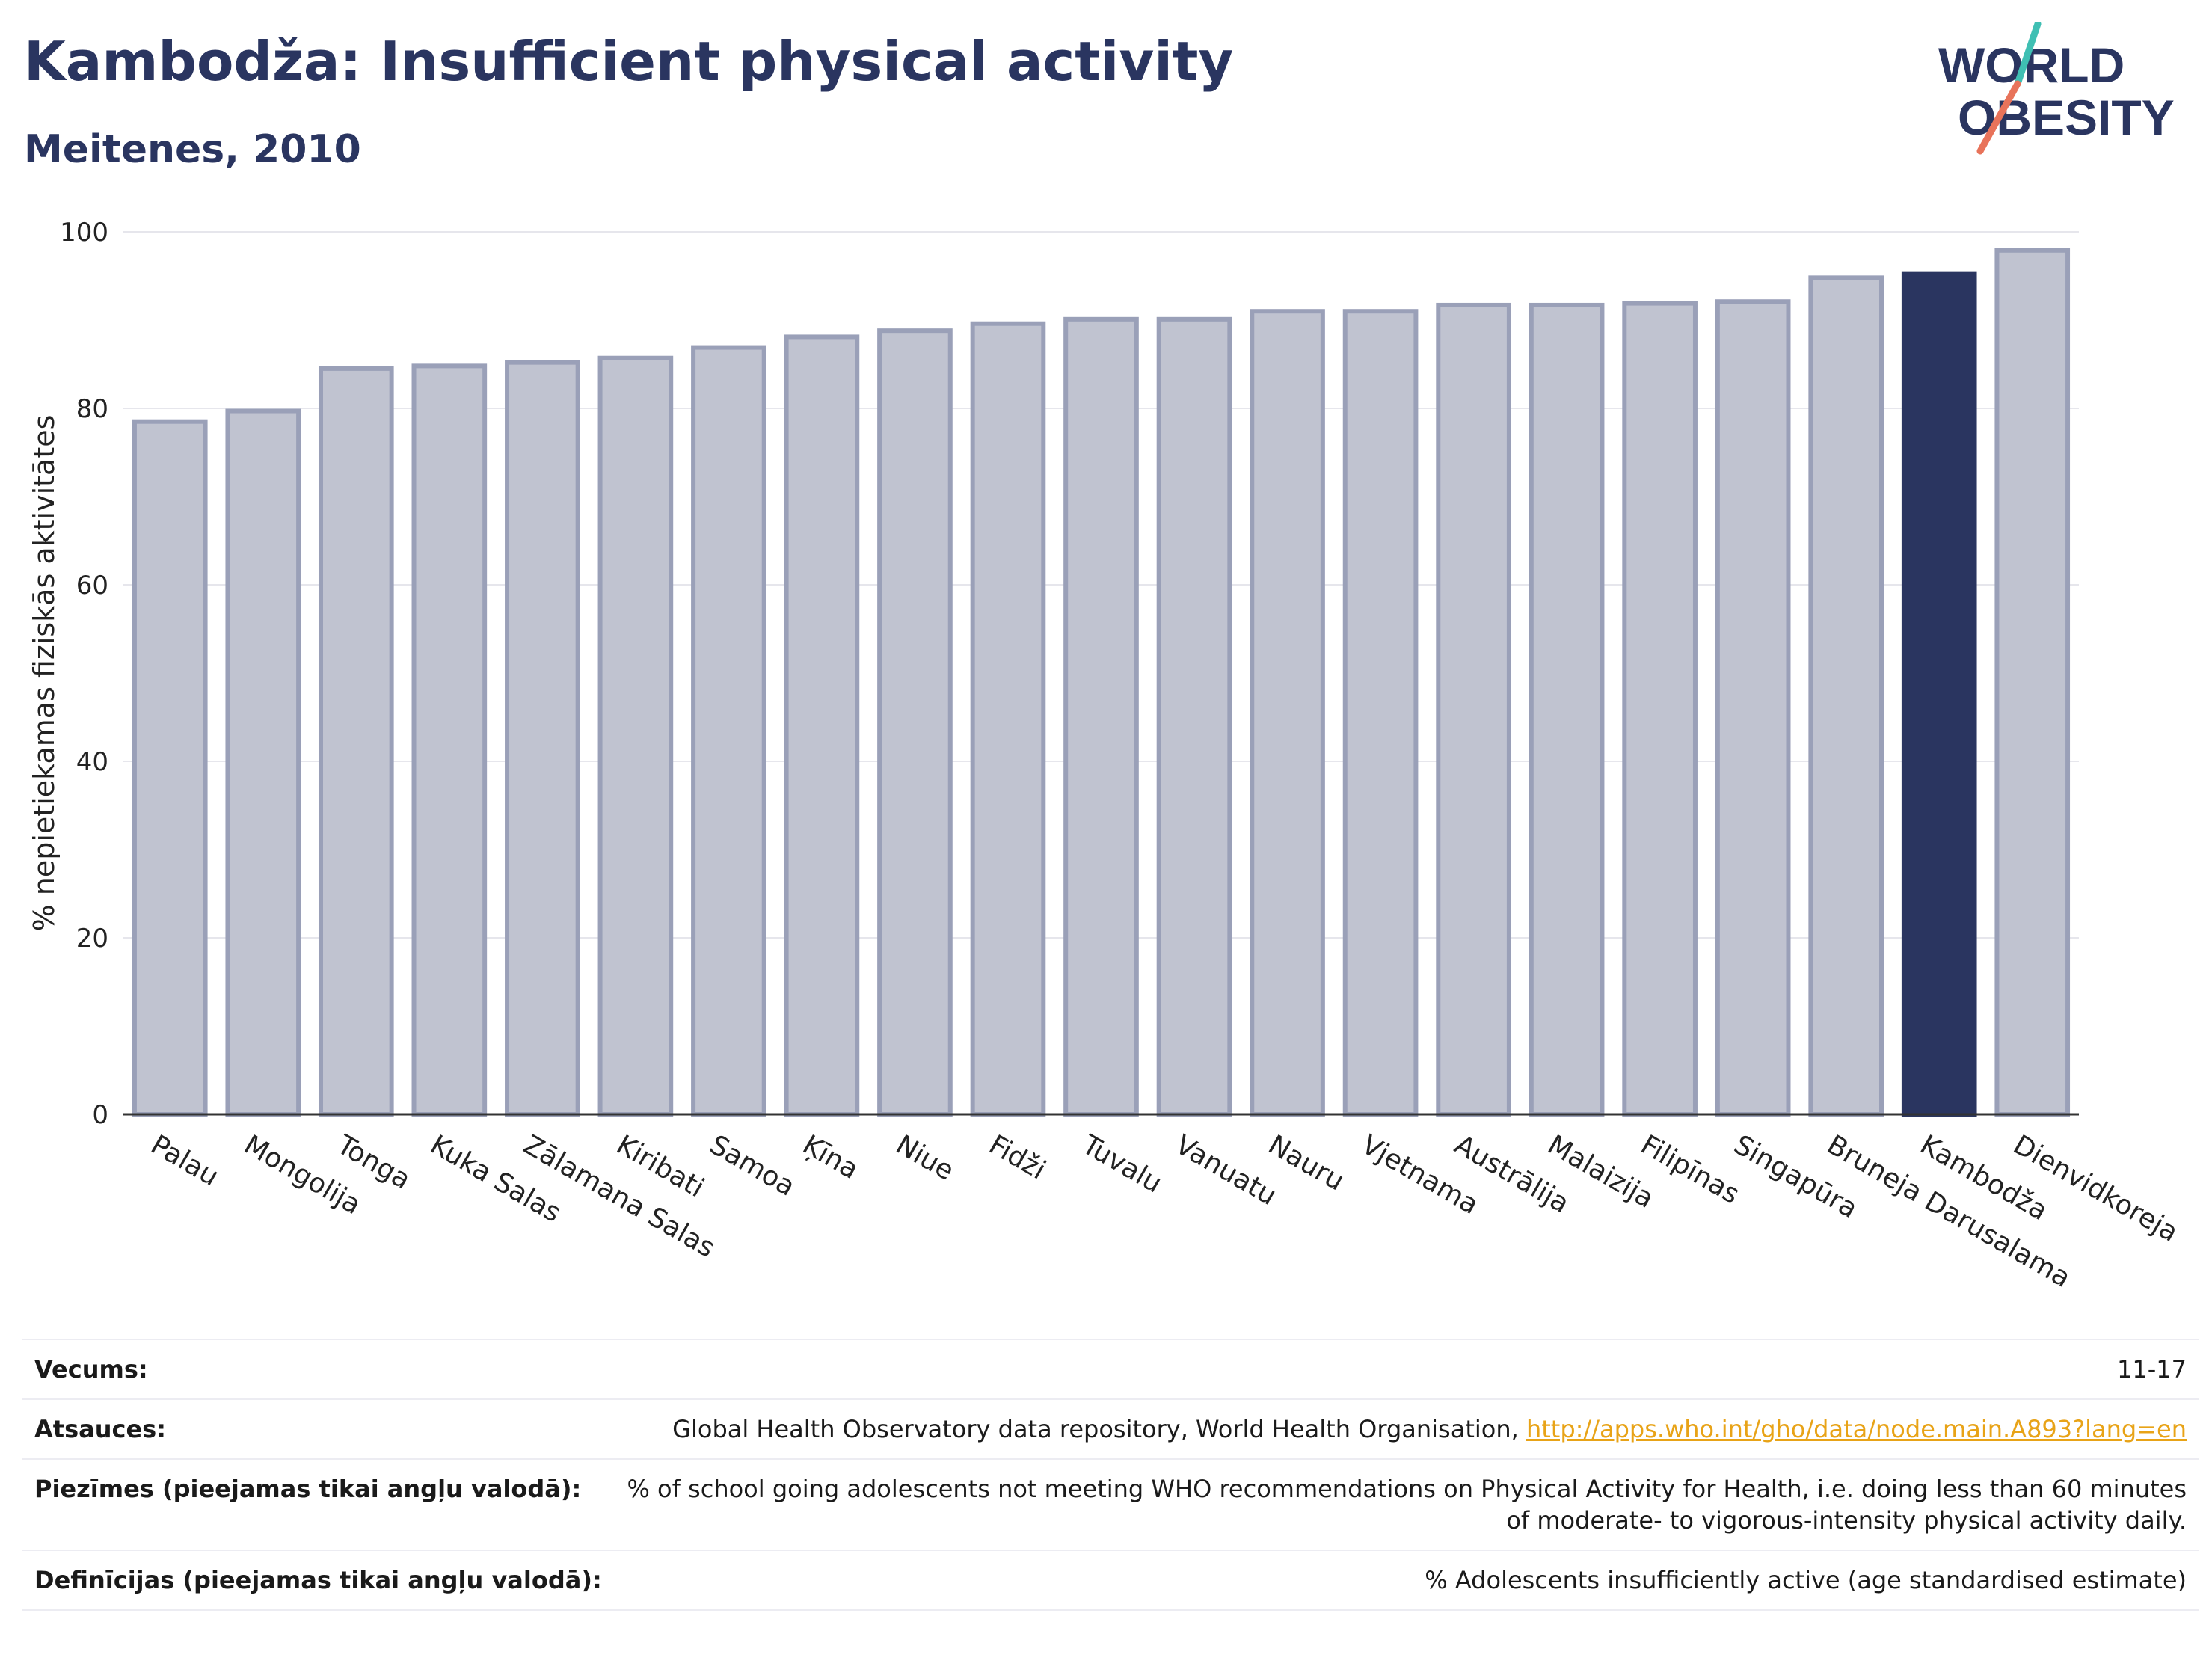 This screenshot has height=1655, width=2212. Describe the element at coordinates (84, 233) in the screenshot. I see `y-tick-label: 100` at that location.